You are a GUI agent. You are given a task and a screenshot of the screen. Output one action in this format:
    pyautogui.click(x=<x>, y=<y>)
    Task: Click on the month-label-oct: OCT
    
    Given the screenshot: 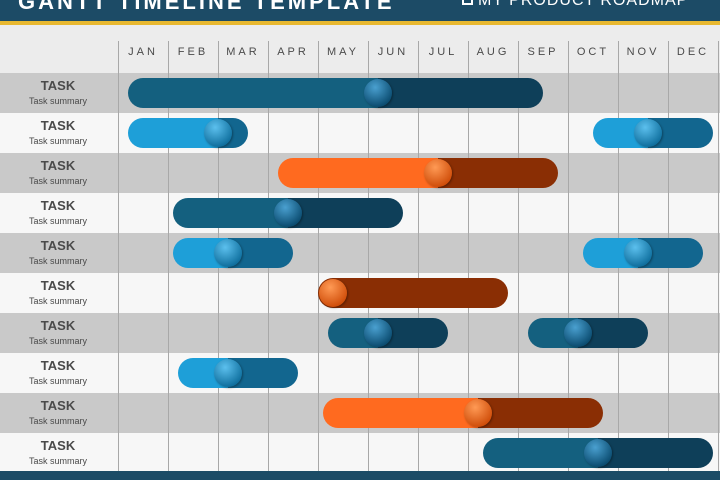 What is the action you would take?
    pyautogui.click(x=593, y=52)
    